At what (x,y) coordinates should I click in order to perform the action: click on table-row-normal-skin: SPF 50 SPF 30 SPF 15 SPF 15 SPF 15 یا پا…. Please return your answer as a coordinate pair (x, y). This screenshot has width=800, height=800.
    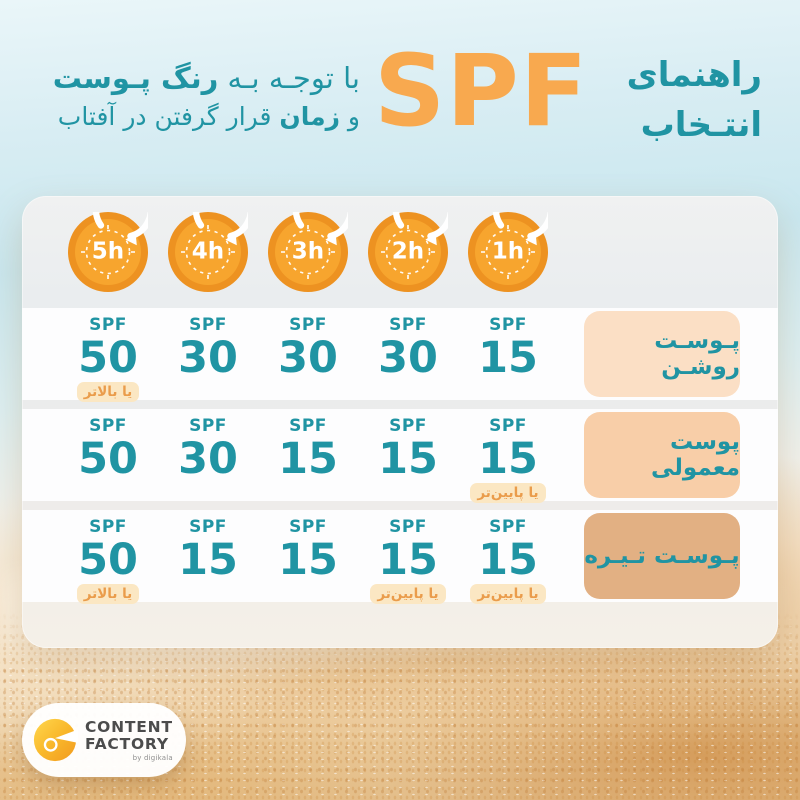
    Looking at the image, I should click on (400, 456).